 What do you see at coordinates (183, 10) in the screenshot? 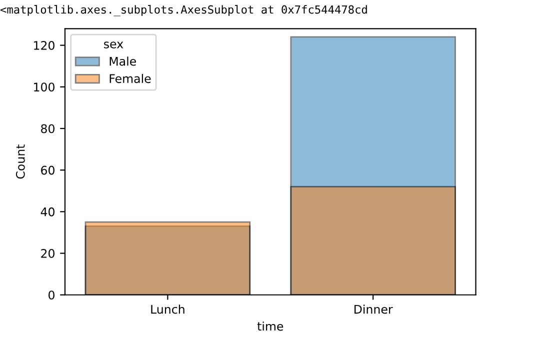
I see `text: <matplotlib.axes._subplots.AxesSubplot at 0x7fc544478cd` at bounding box center [183, 10].